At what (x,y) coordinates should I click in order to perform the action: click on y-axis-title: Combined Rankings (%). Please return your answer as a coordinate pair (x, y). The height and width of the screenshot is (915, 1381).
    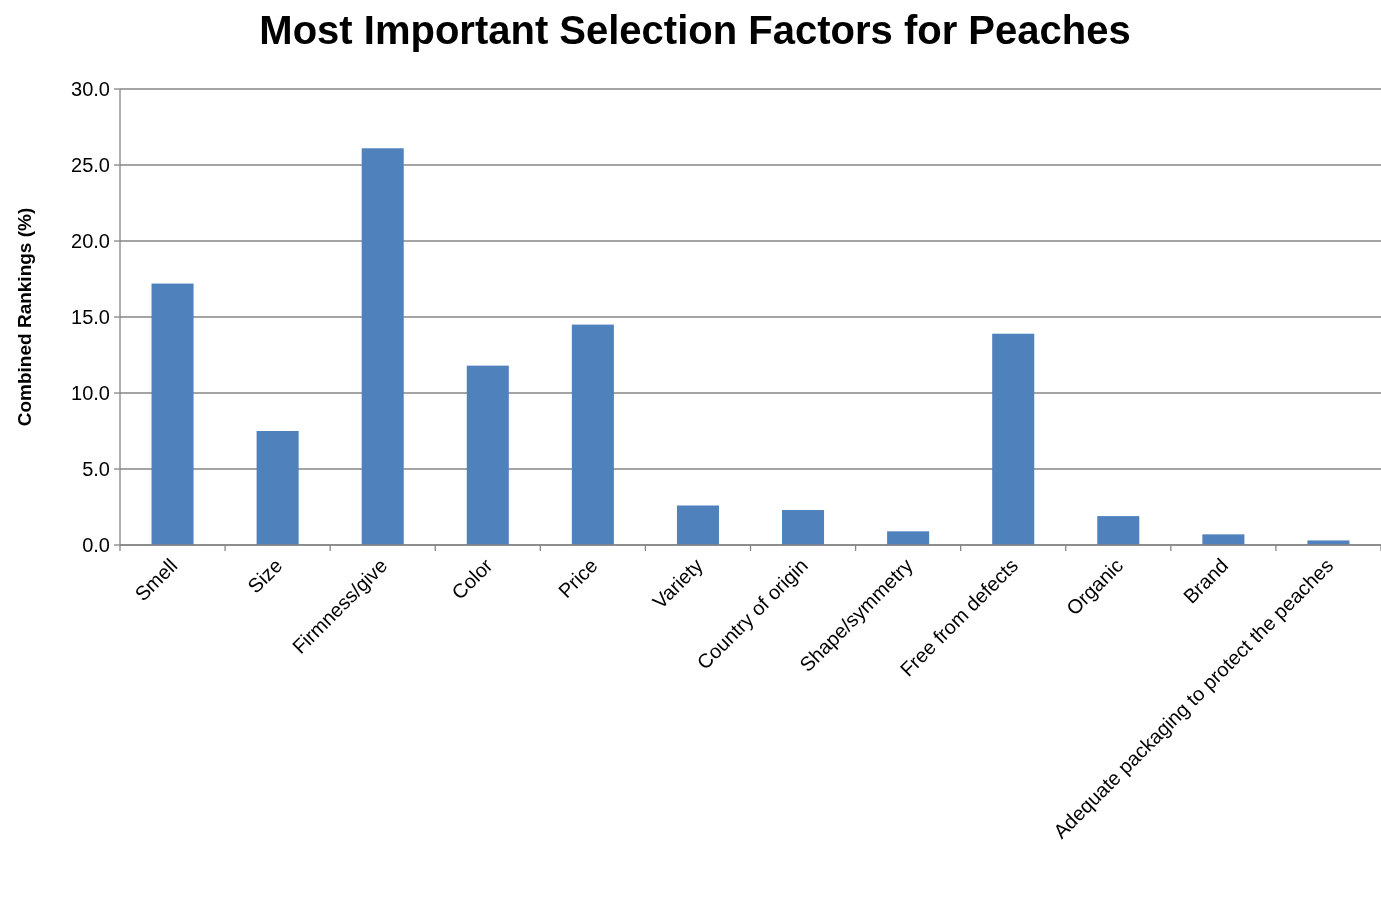
    Looking at the image, I should click on (24, 317).